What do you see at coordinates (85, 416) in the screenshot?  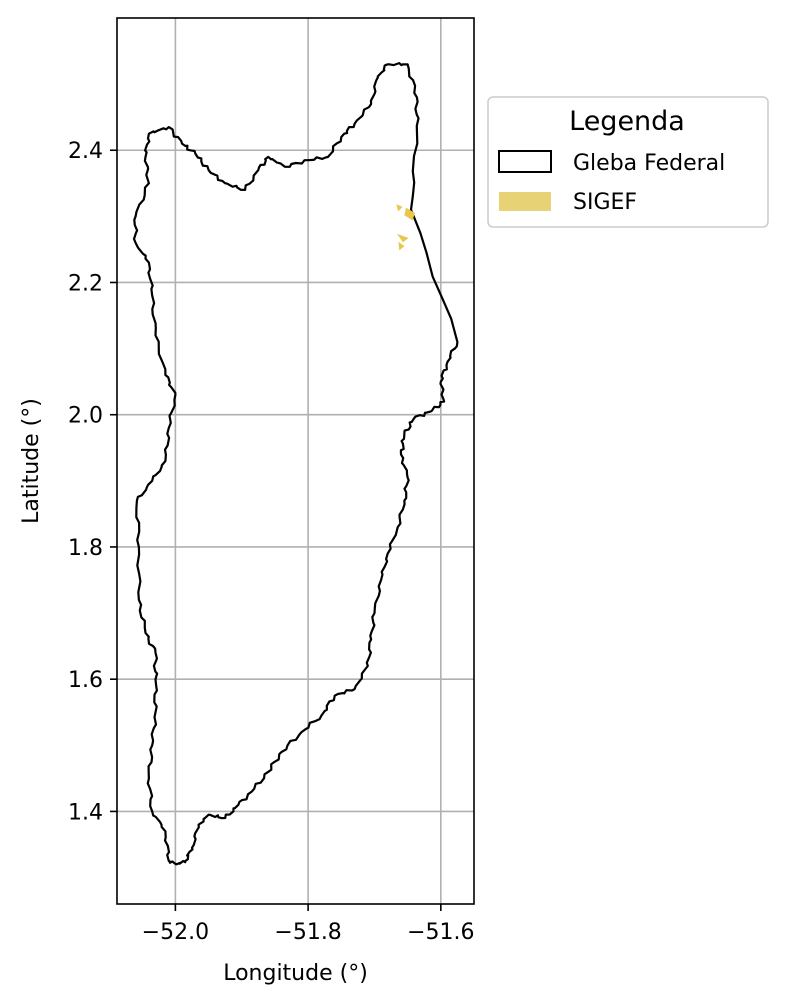 I see `y-tick-label: 2.0` at bounding box center [85, 416].